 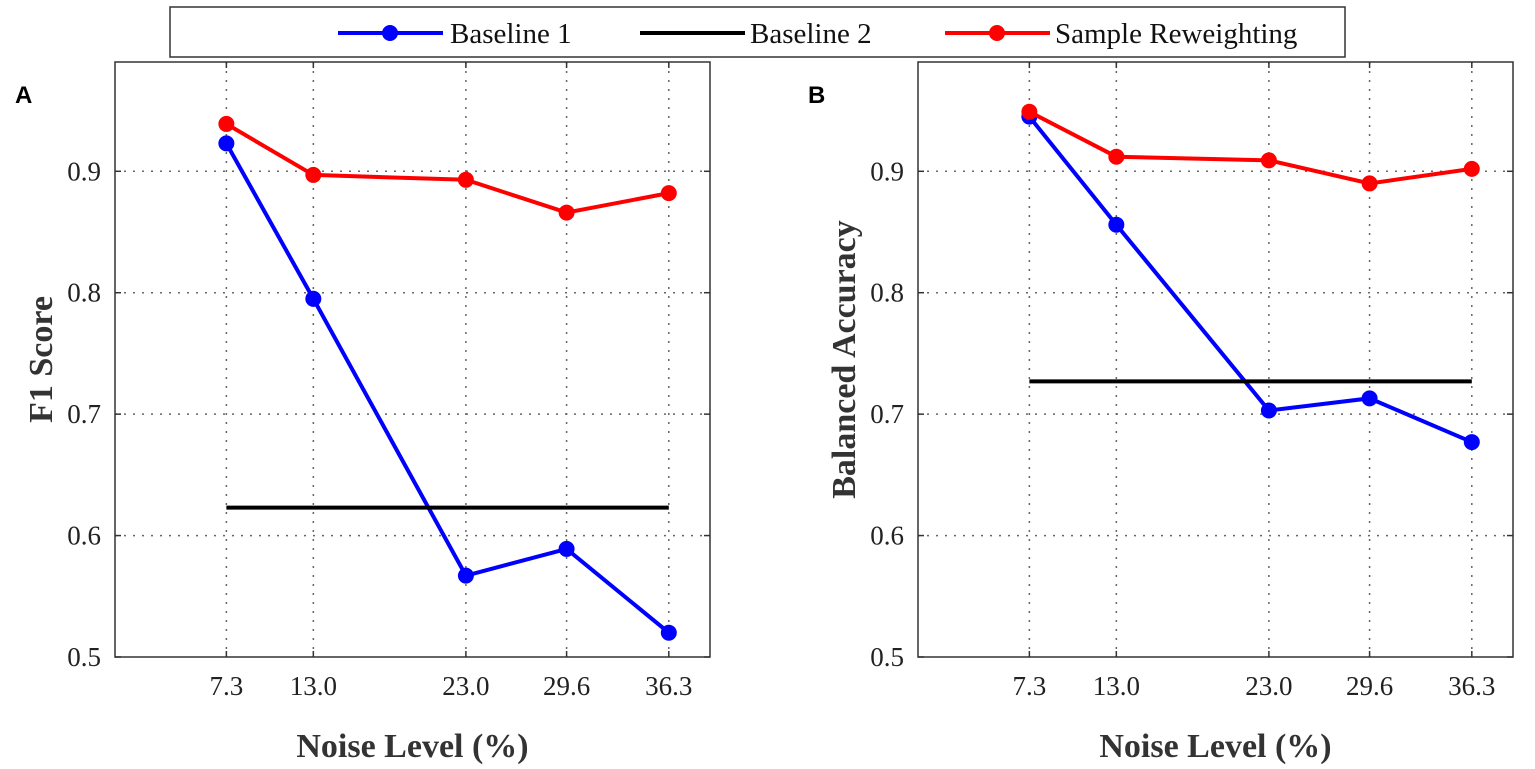 What do you see at coordinates (23, 95) in the screenshot?
I see `panel-label: A` at bounding box center [23, 95].